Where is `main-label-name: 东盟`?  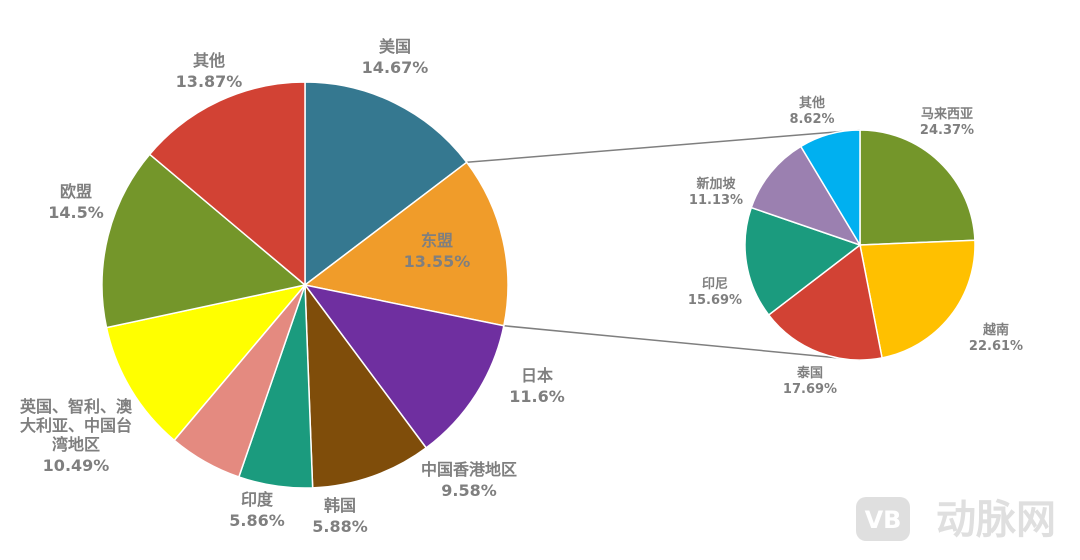 main-label-name: 东盟 is located at coordinates (437, 240).